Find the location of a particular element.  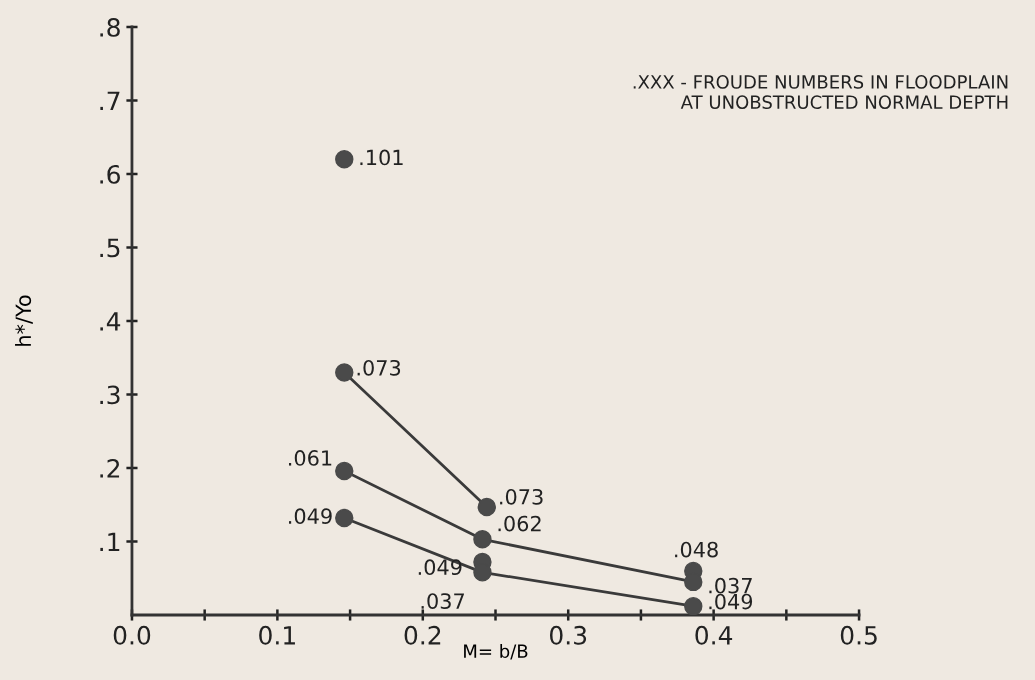

annotation: .XXX - FROUDE NUMBERS IN FLOODPLAIN AT UNOBSTRUCTED NORMAL DEPTH is located at coordinates (820, 92).